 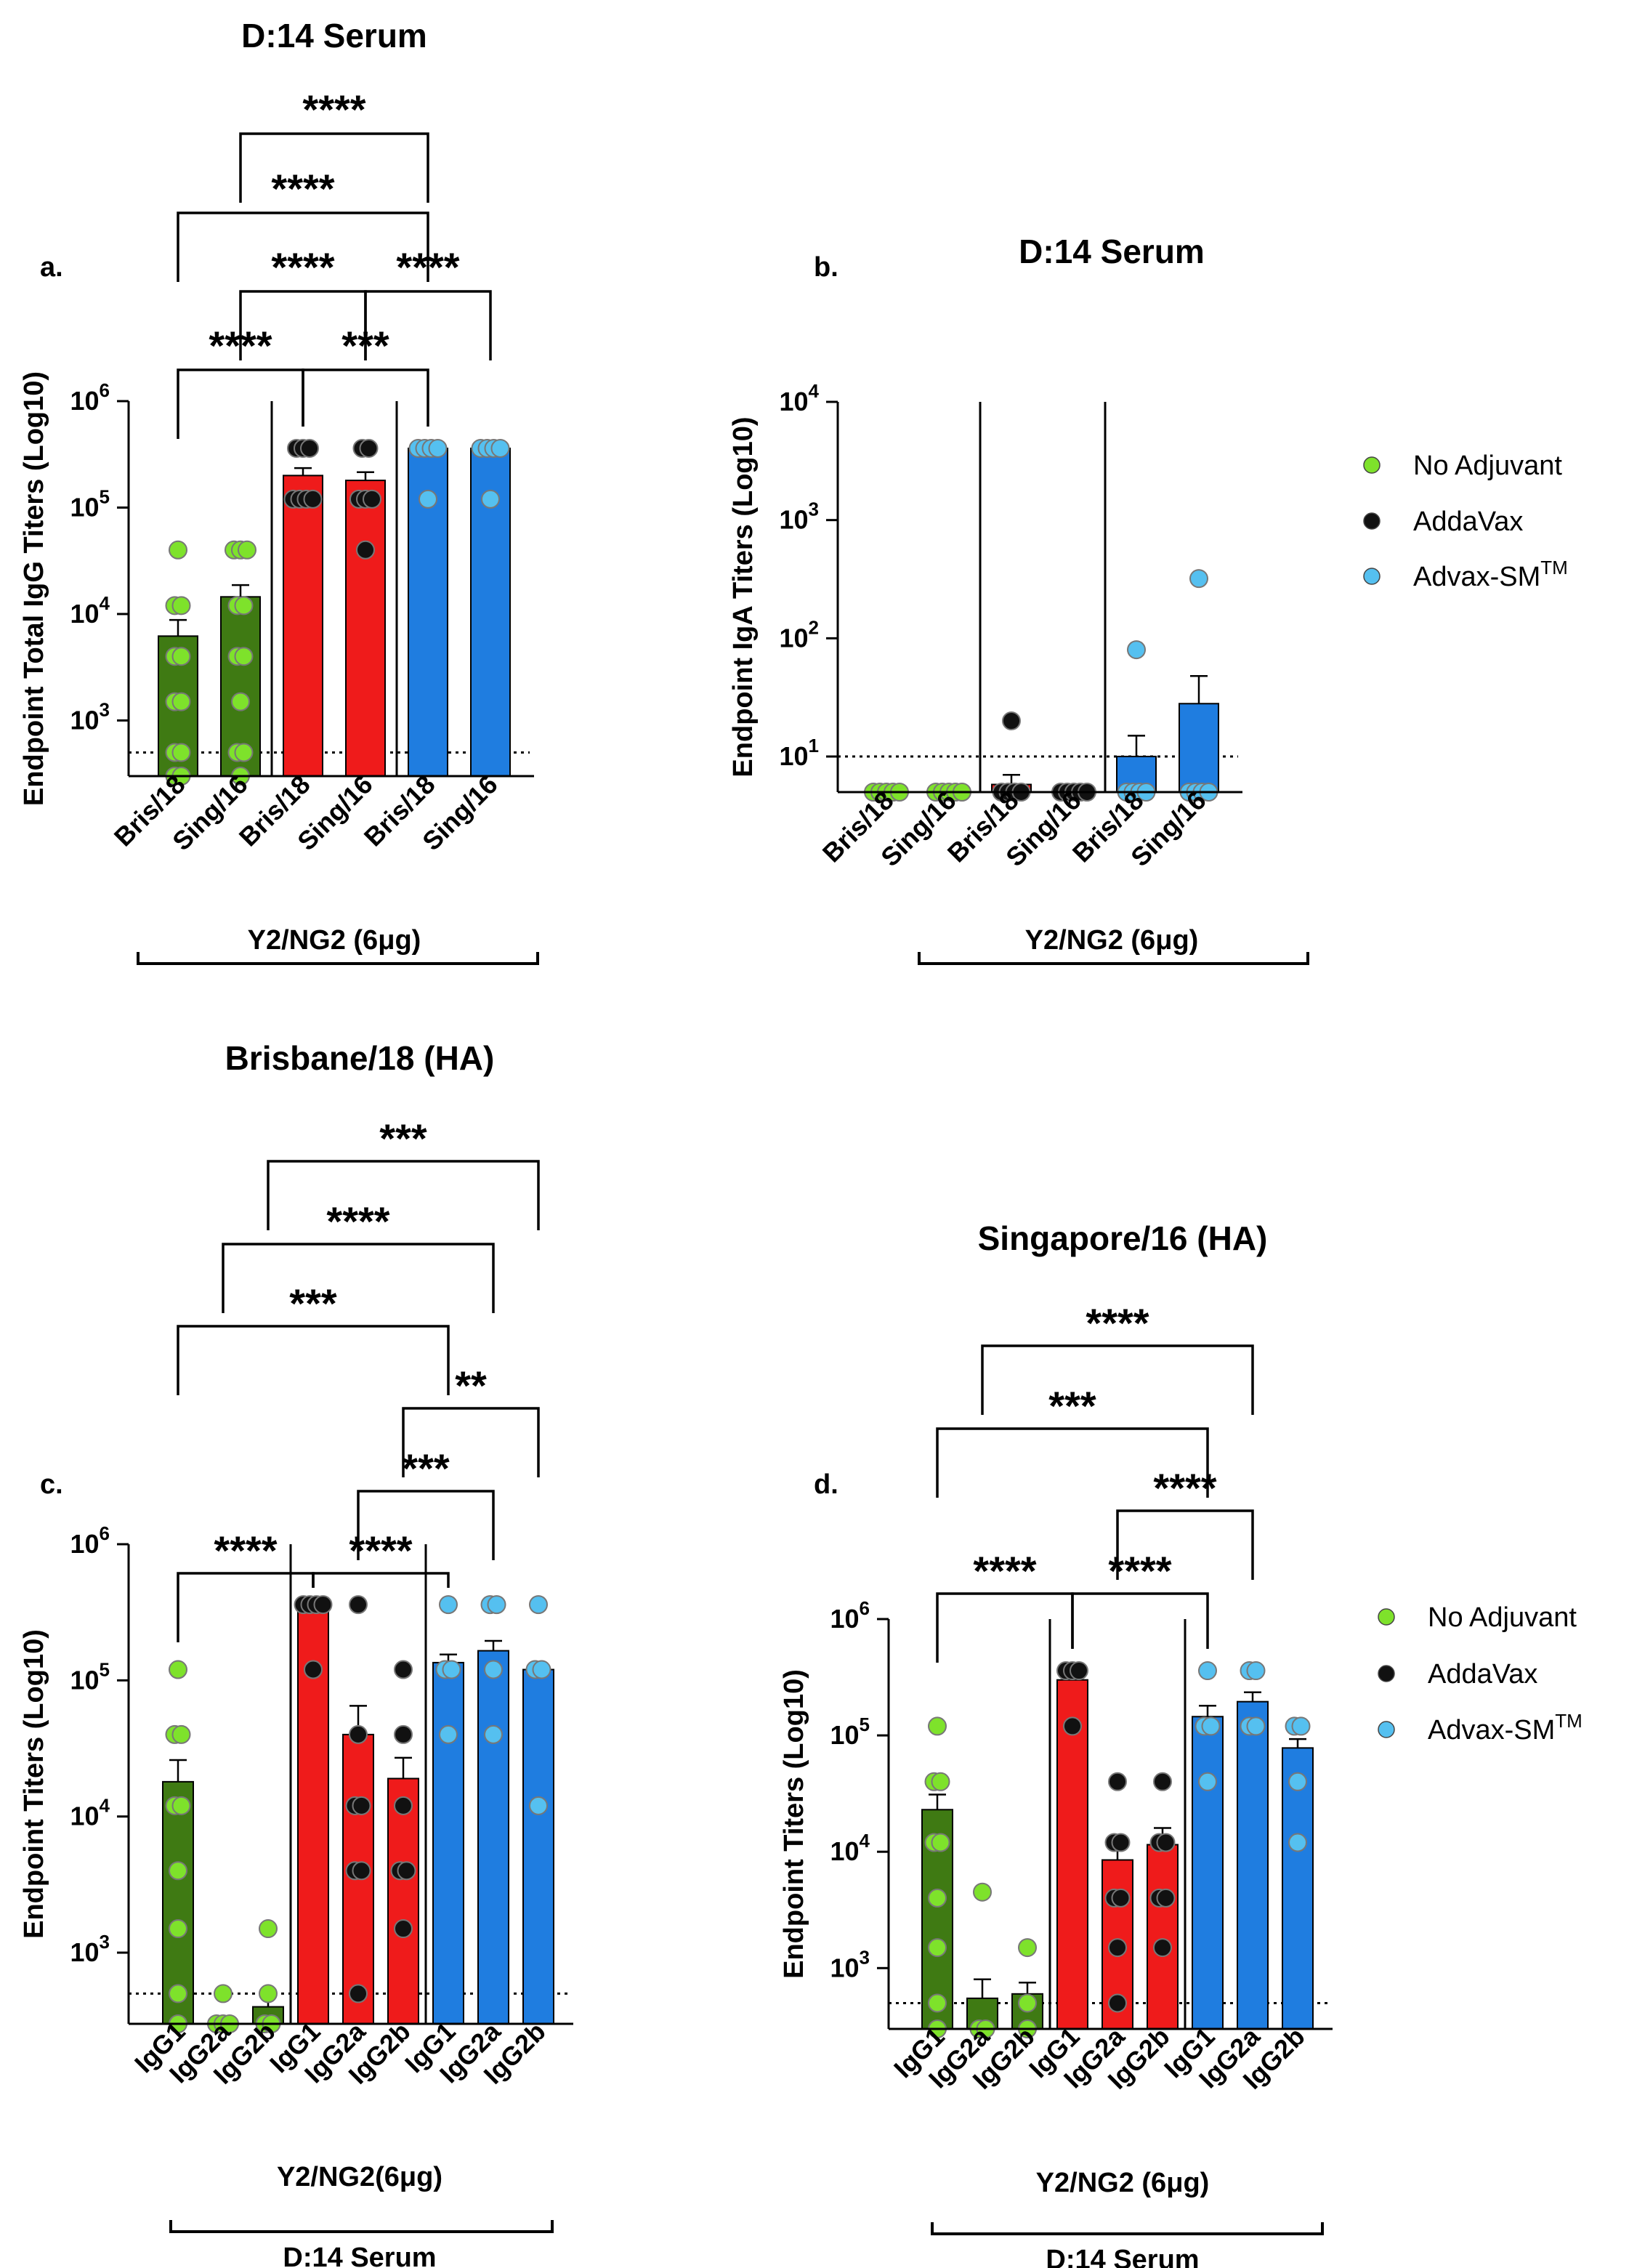 I want to click on panel-label: d., so click(x=826, y=1484).